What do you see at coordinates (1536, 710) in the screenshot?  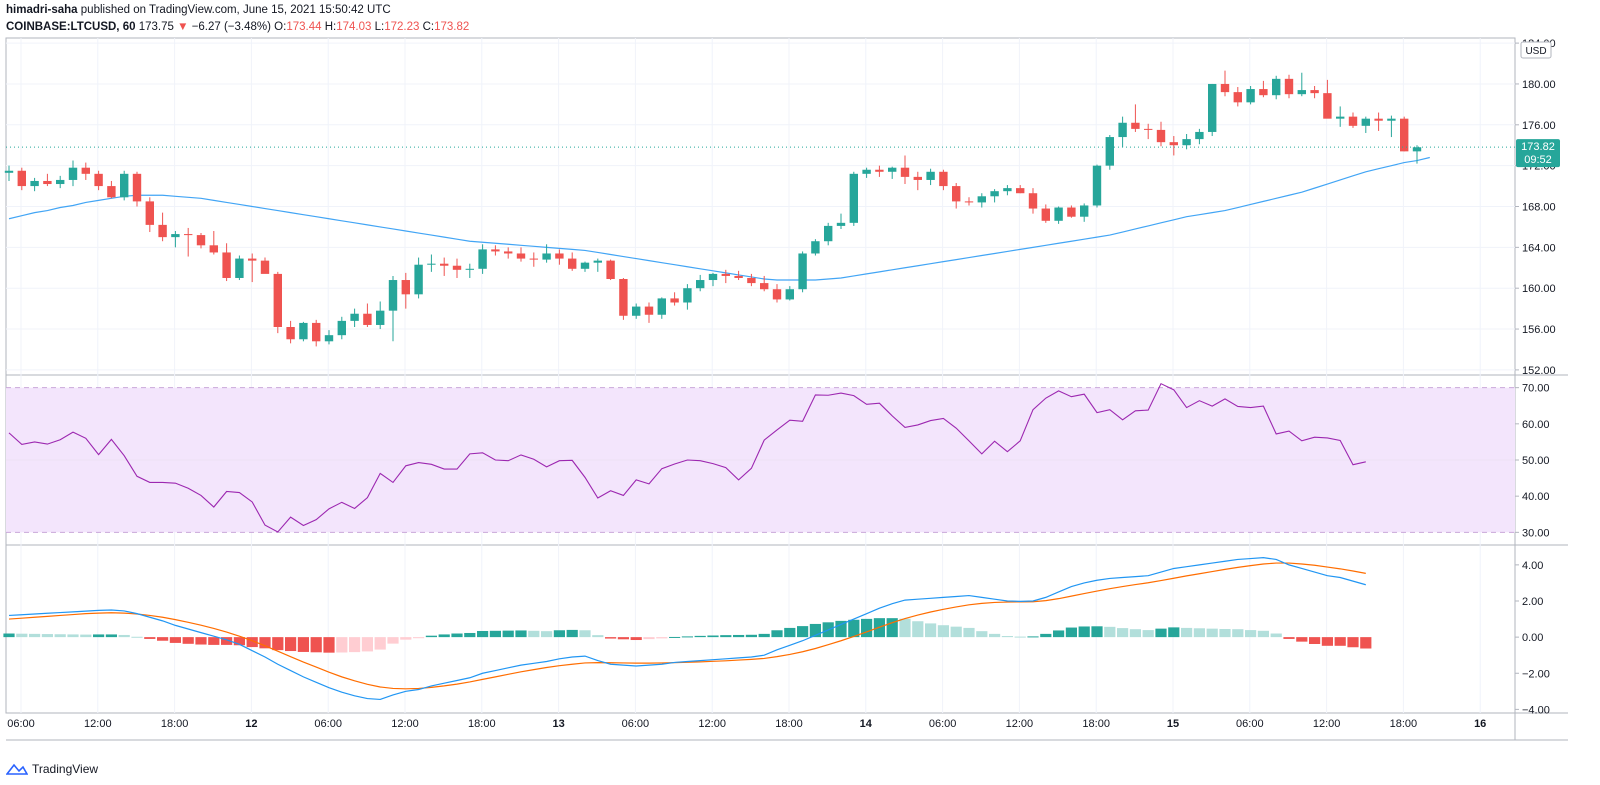 I see `macd-tick-label: −4.00` at bounding box center [1536, 710].